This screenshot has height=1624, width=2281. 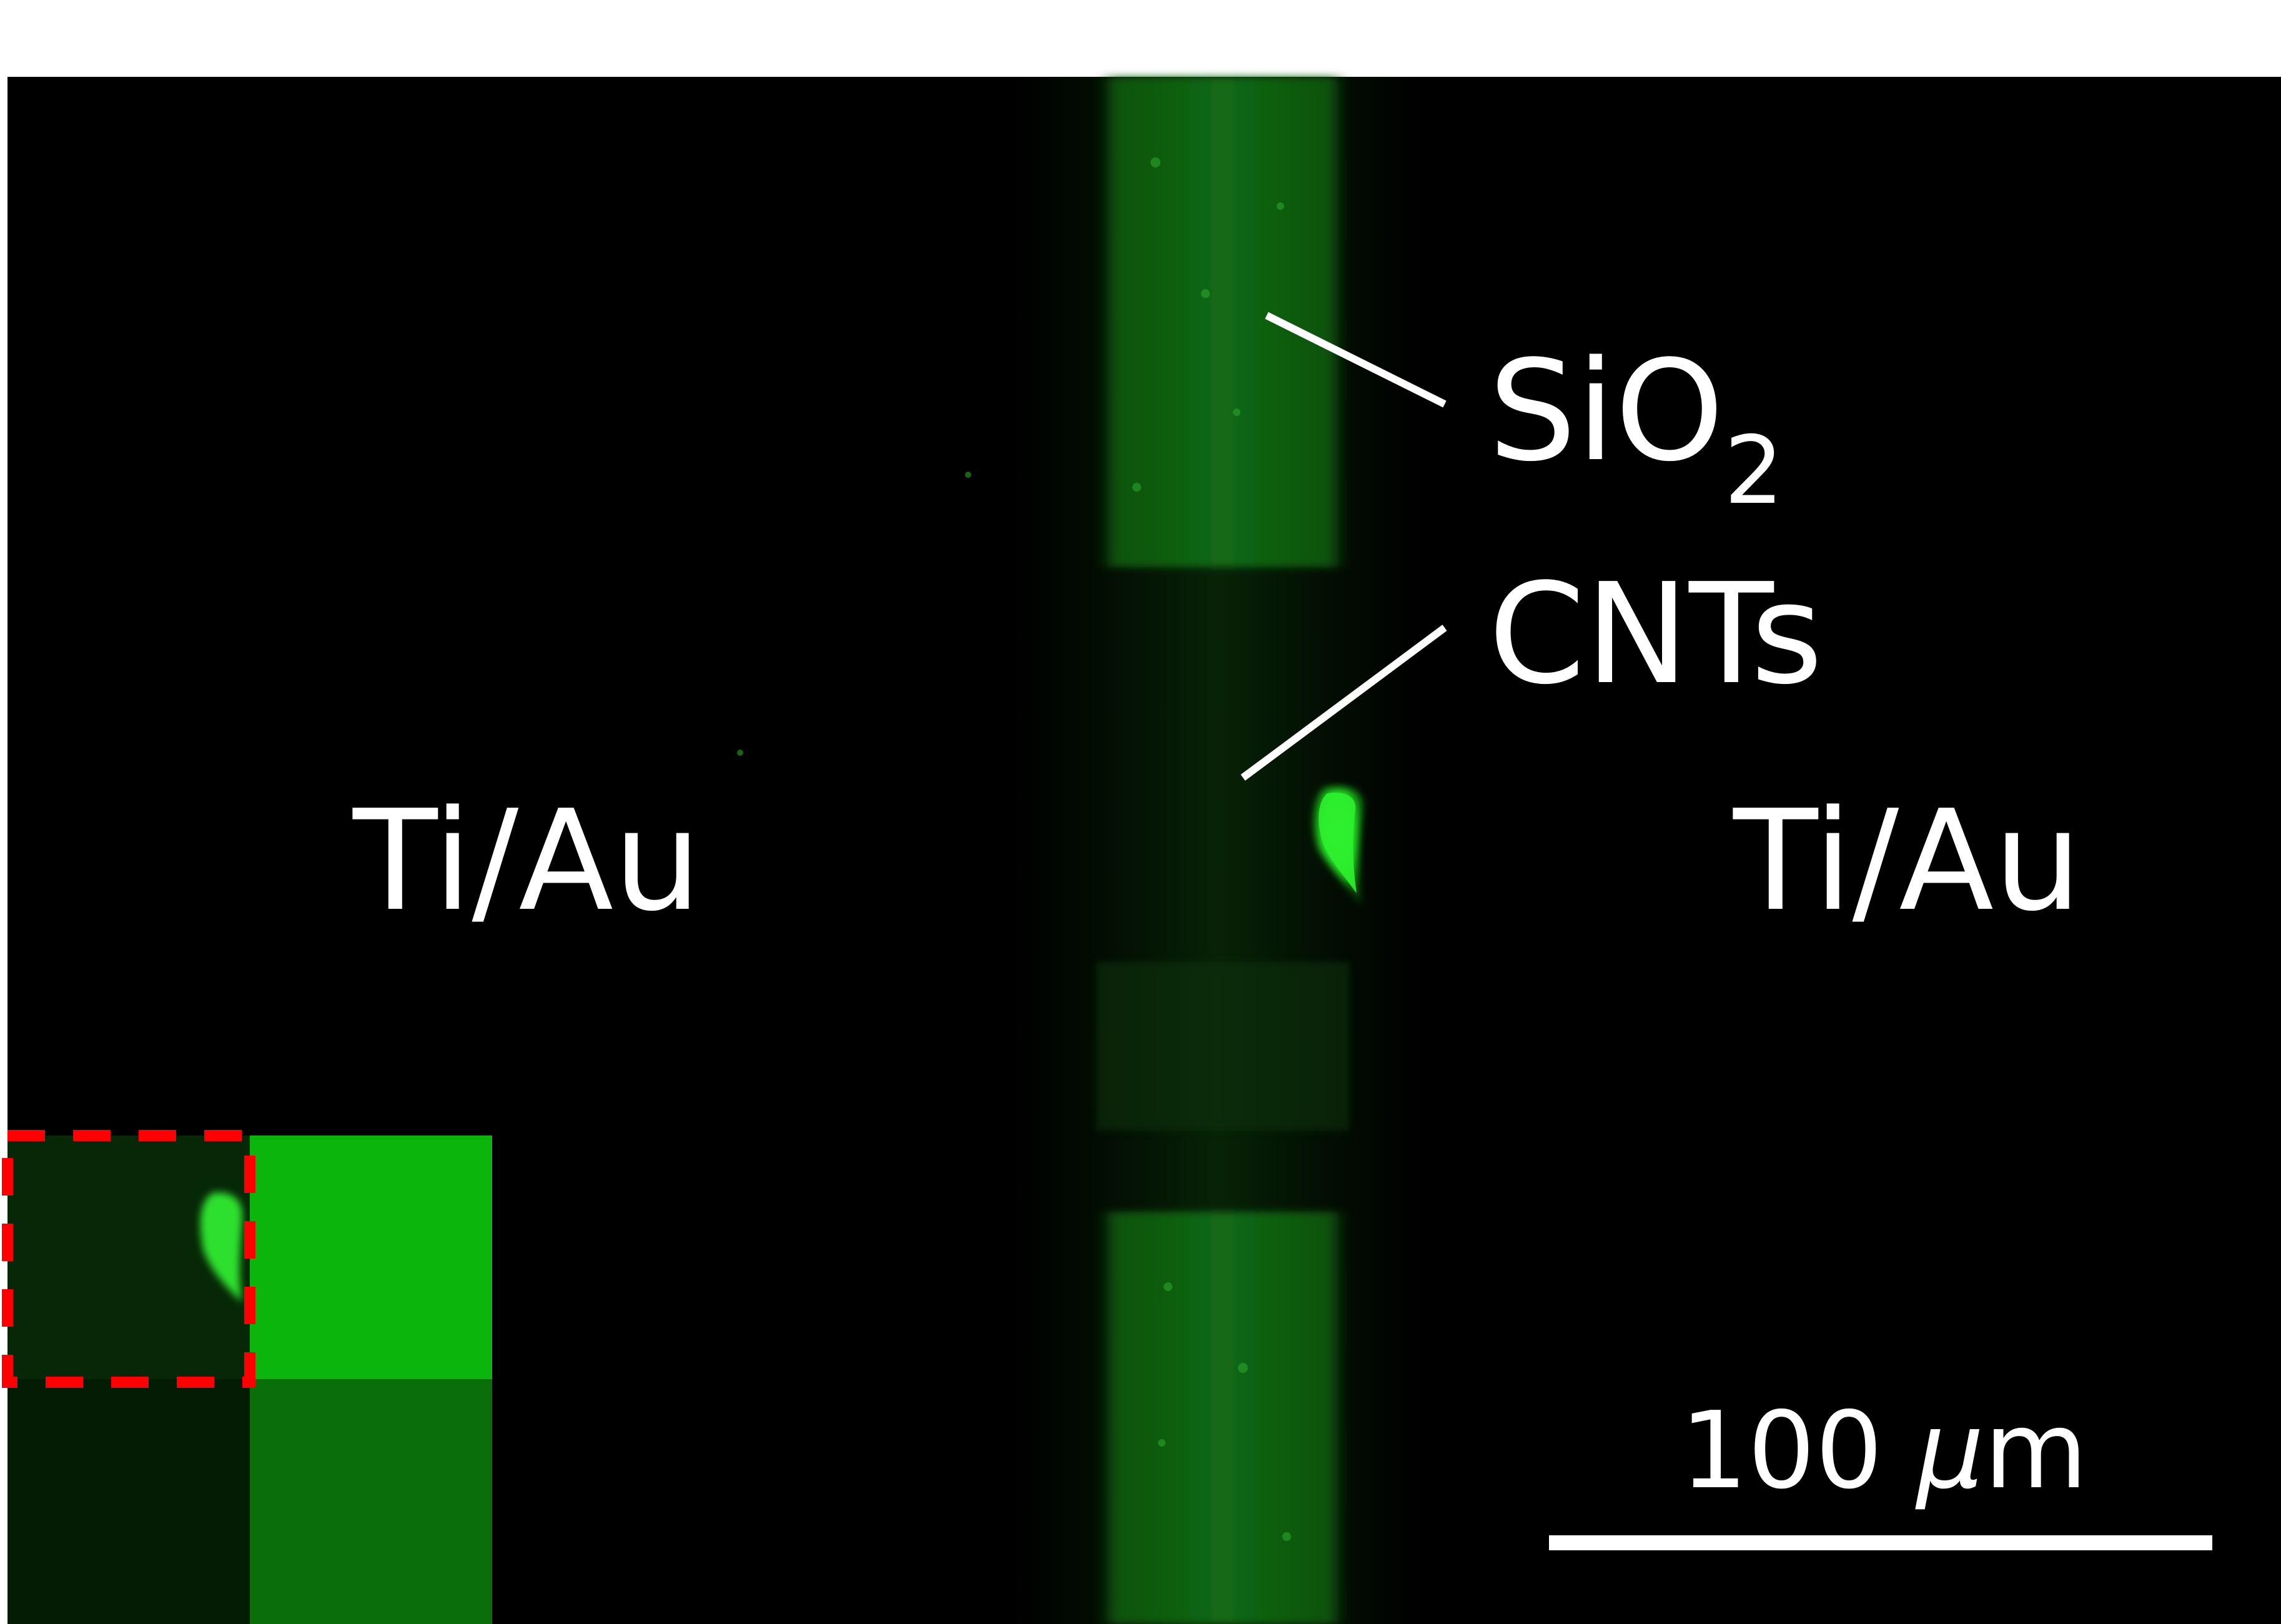 I want to click on scale-bar-unit: m, so click(x=2036, y=1451).